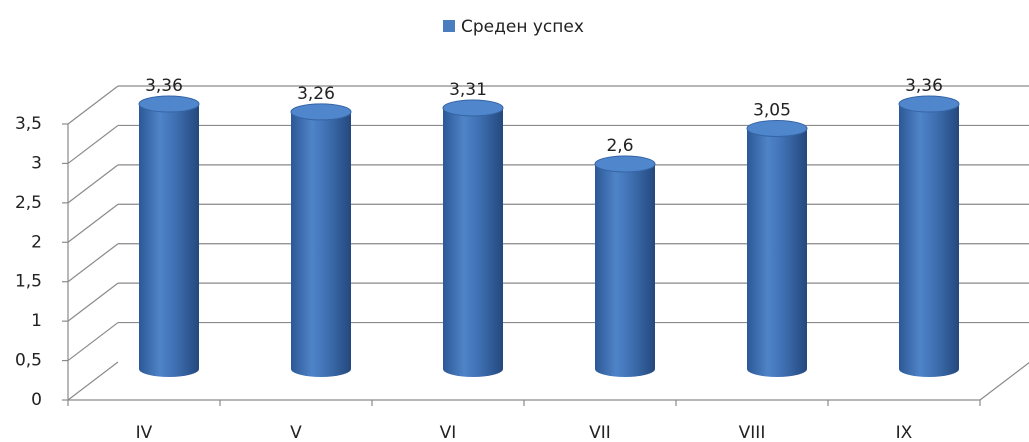 The image size is (1029, 442). I want to click on x-tick-label: IX, so click(904, 432).